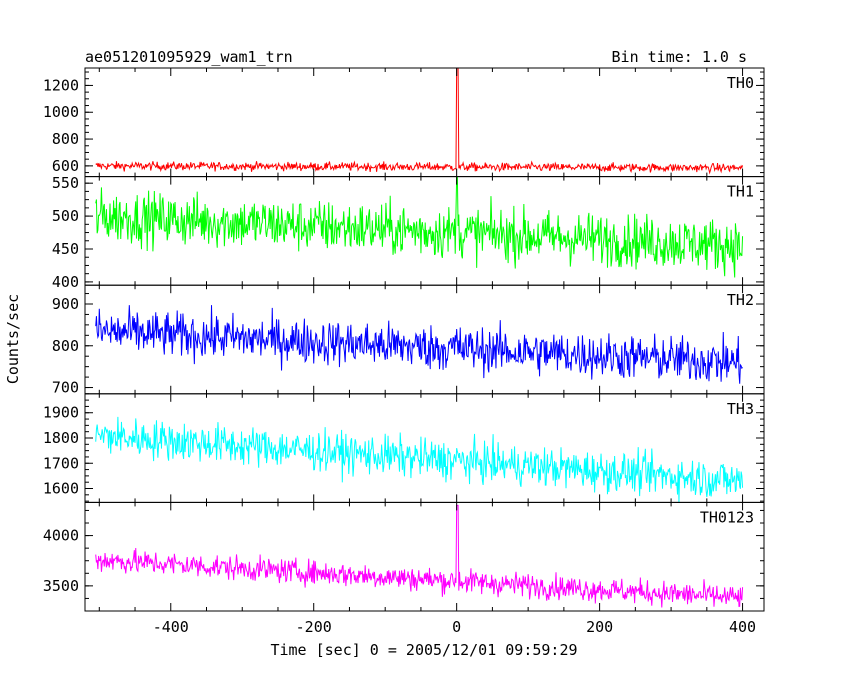  What do you see at coordinates (742, 627) in the screenshot?
I see `x-tick-label: 400` at bounding box center [742, 627].